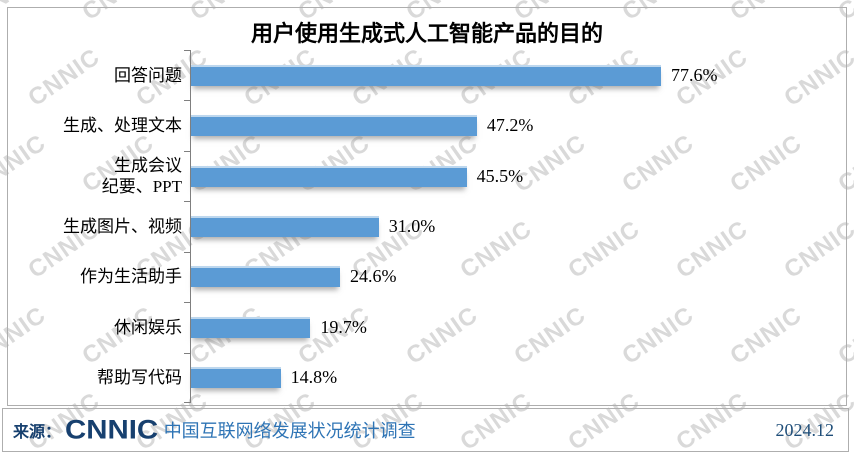  I want to click on chart-row: 休闲娱乐 19.7%, so click(427, 327).